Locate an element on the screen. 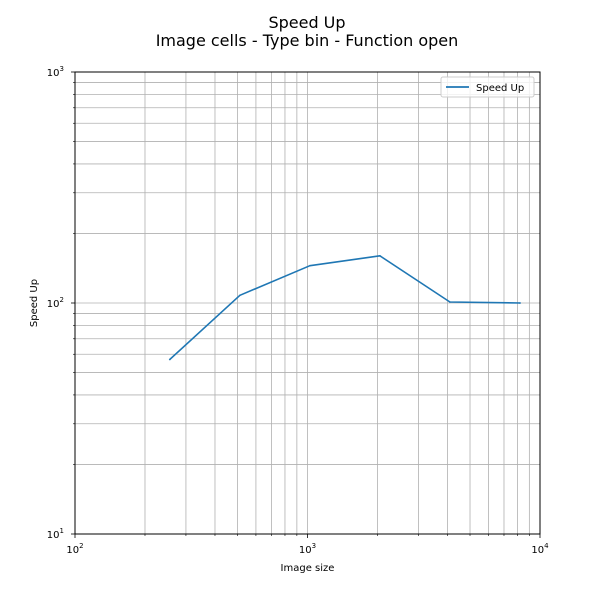 This screenshot has width=600, height=600. legend: Speed Up is located at coordinates (487, 87).